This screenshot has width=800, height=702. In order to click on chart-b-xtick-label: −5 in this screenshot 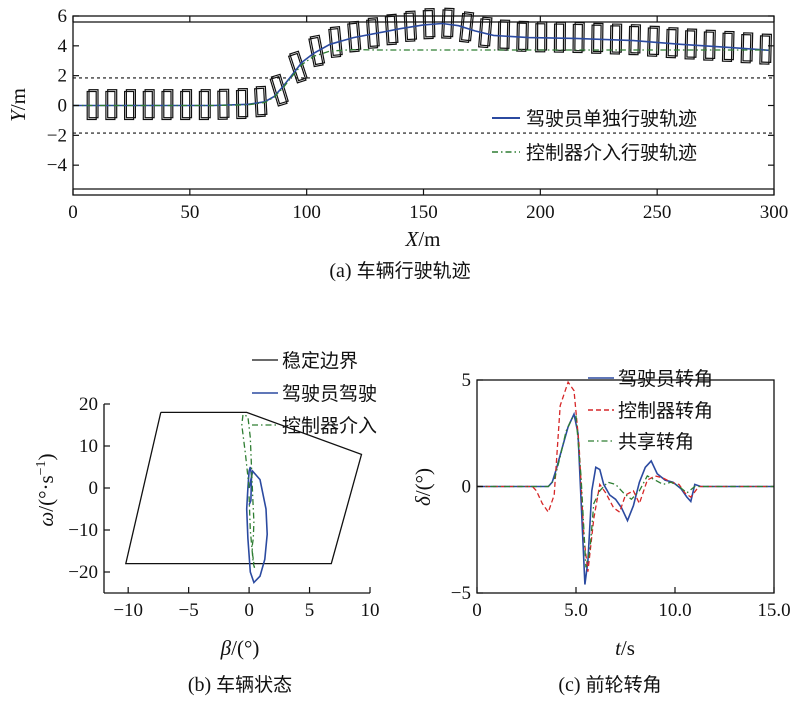, I will do `click(189, 610)`.